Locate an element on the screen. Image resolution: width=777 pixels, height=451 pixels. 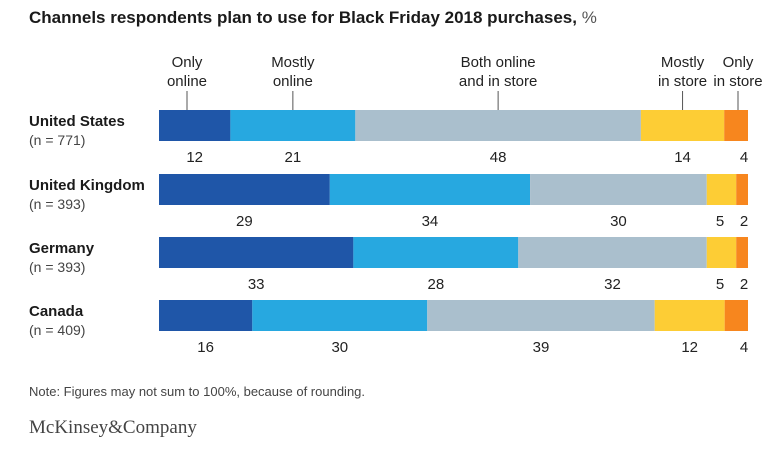
value-label: 16 is located at coordinates (205, 347).